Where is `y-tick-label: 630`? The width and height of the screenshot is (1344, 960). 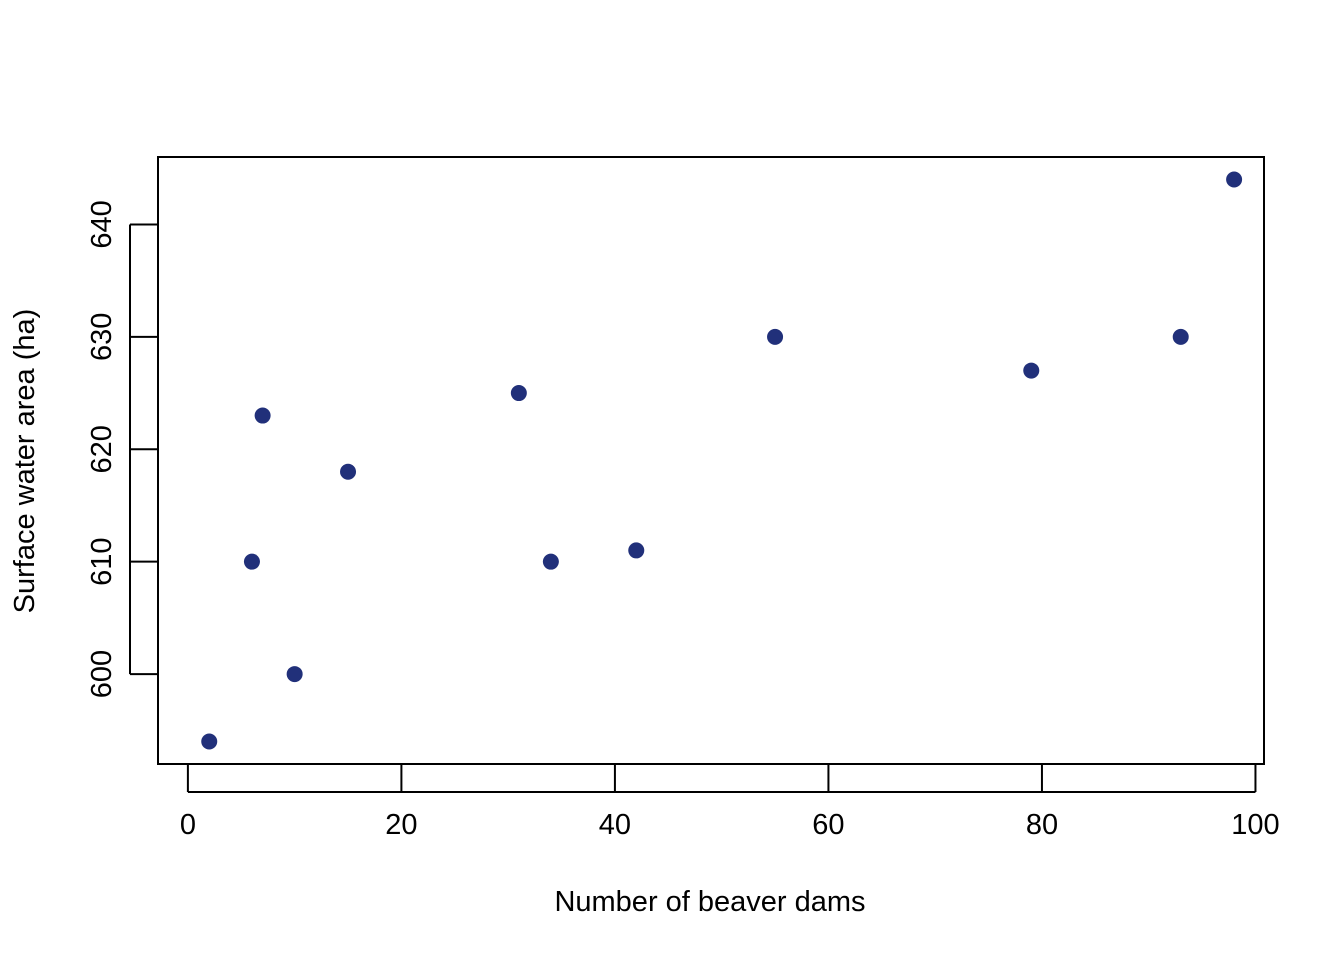 y-tick-label: 630 is located at coordinates (102, 337).